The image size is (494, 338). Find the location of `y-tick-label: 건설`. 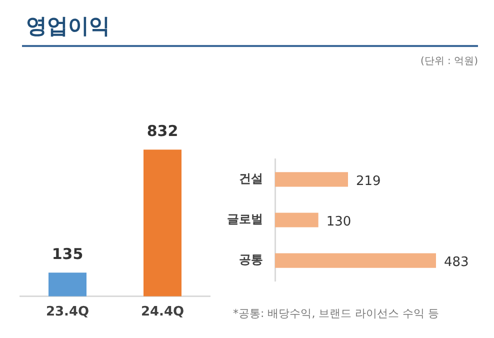

y-tick-label: 건설 is located at coordinates (251, 179).